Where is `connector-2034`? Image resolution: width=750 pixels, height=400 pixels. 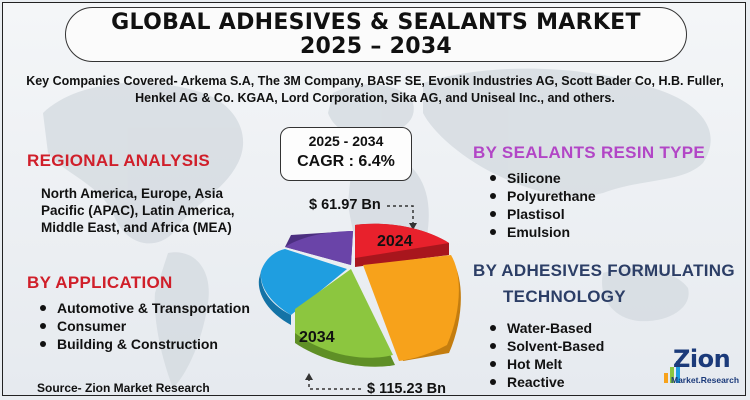 connector-2034 is located at coordinates (335, 384).